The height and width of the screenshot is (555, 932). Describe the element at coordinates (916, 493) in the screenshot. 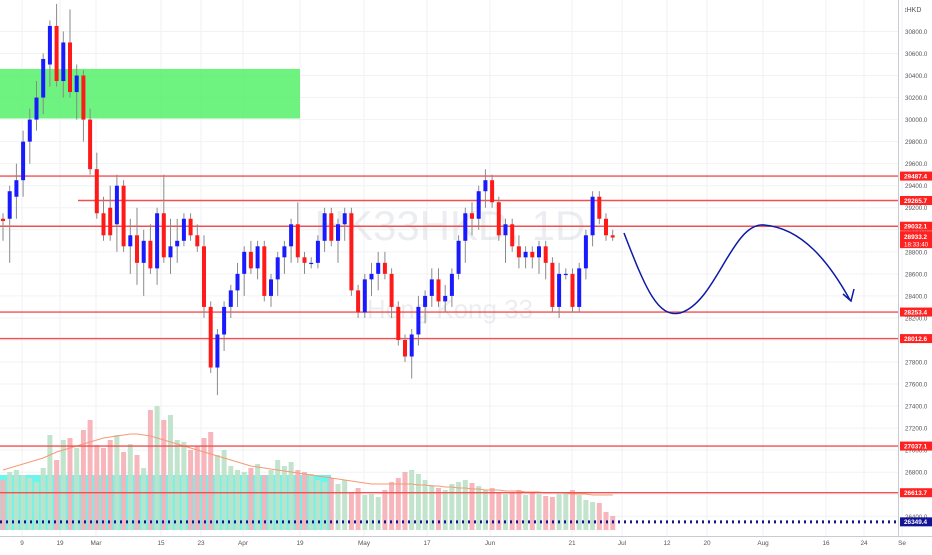

I see `level-label: 26613.7` at that location.